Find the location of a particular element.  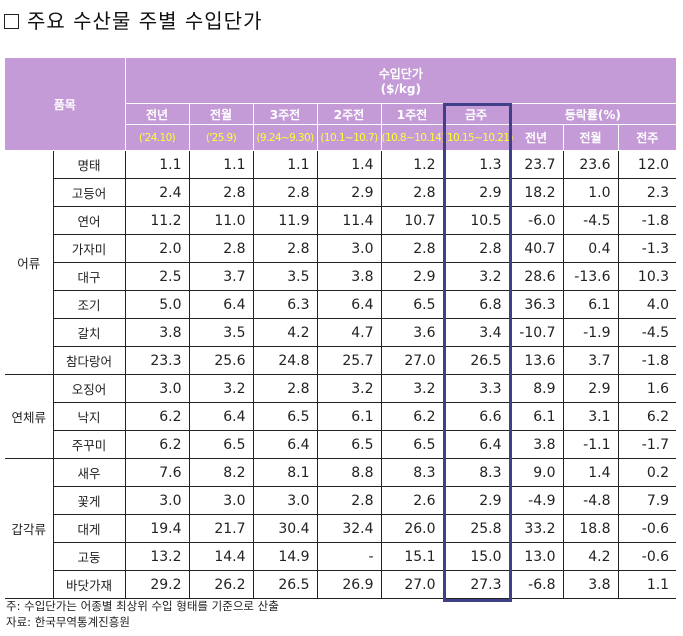

table-row: 갈치 3.8 3.5 4.2 4.7 3.6 3.4 -10.7 -1.9 -4.5 is located at coordinates (341, 332).